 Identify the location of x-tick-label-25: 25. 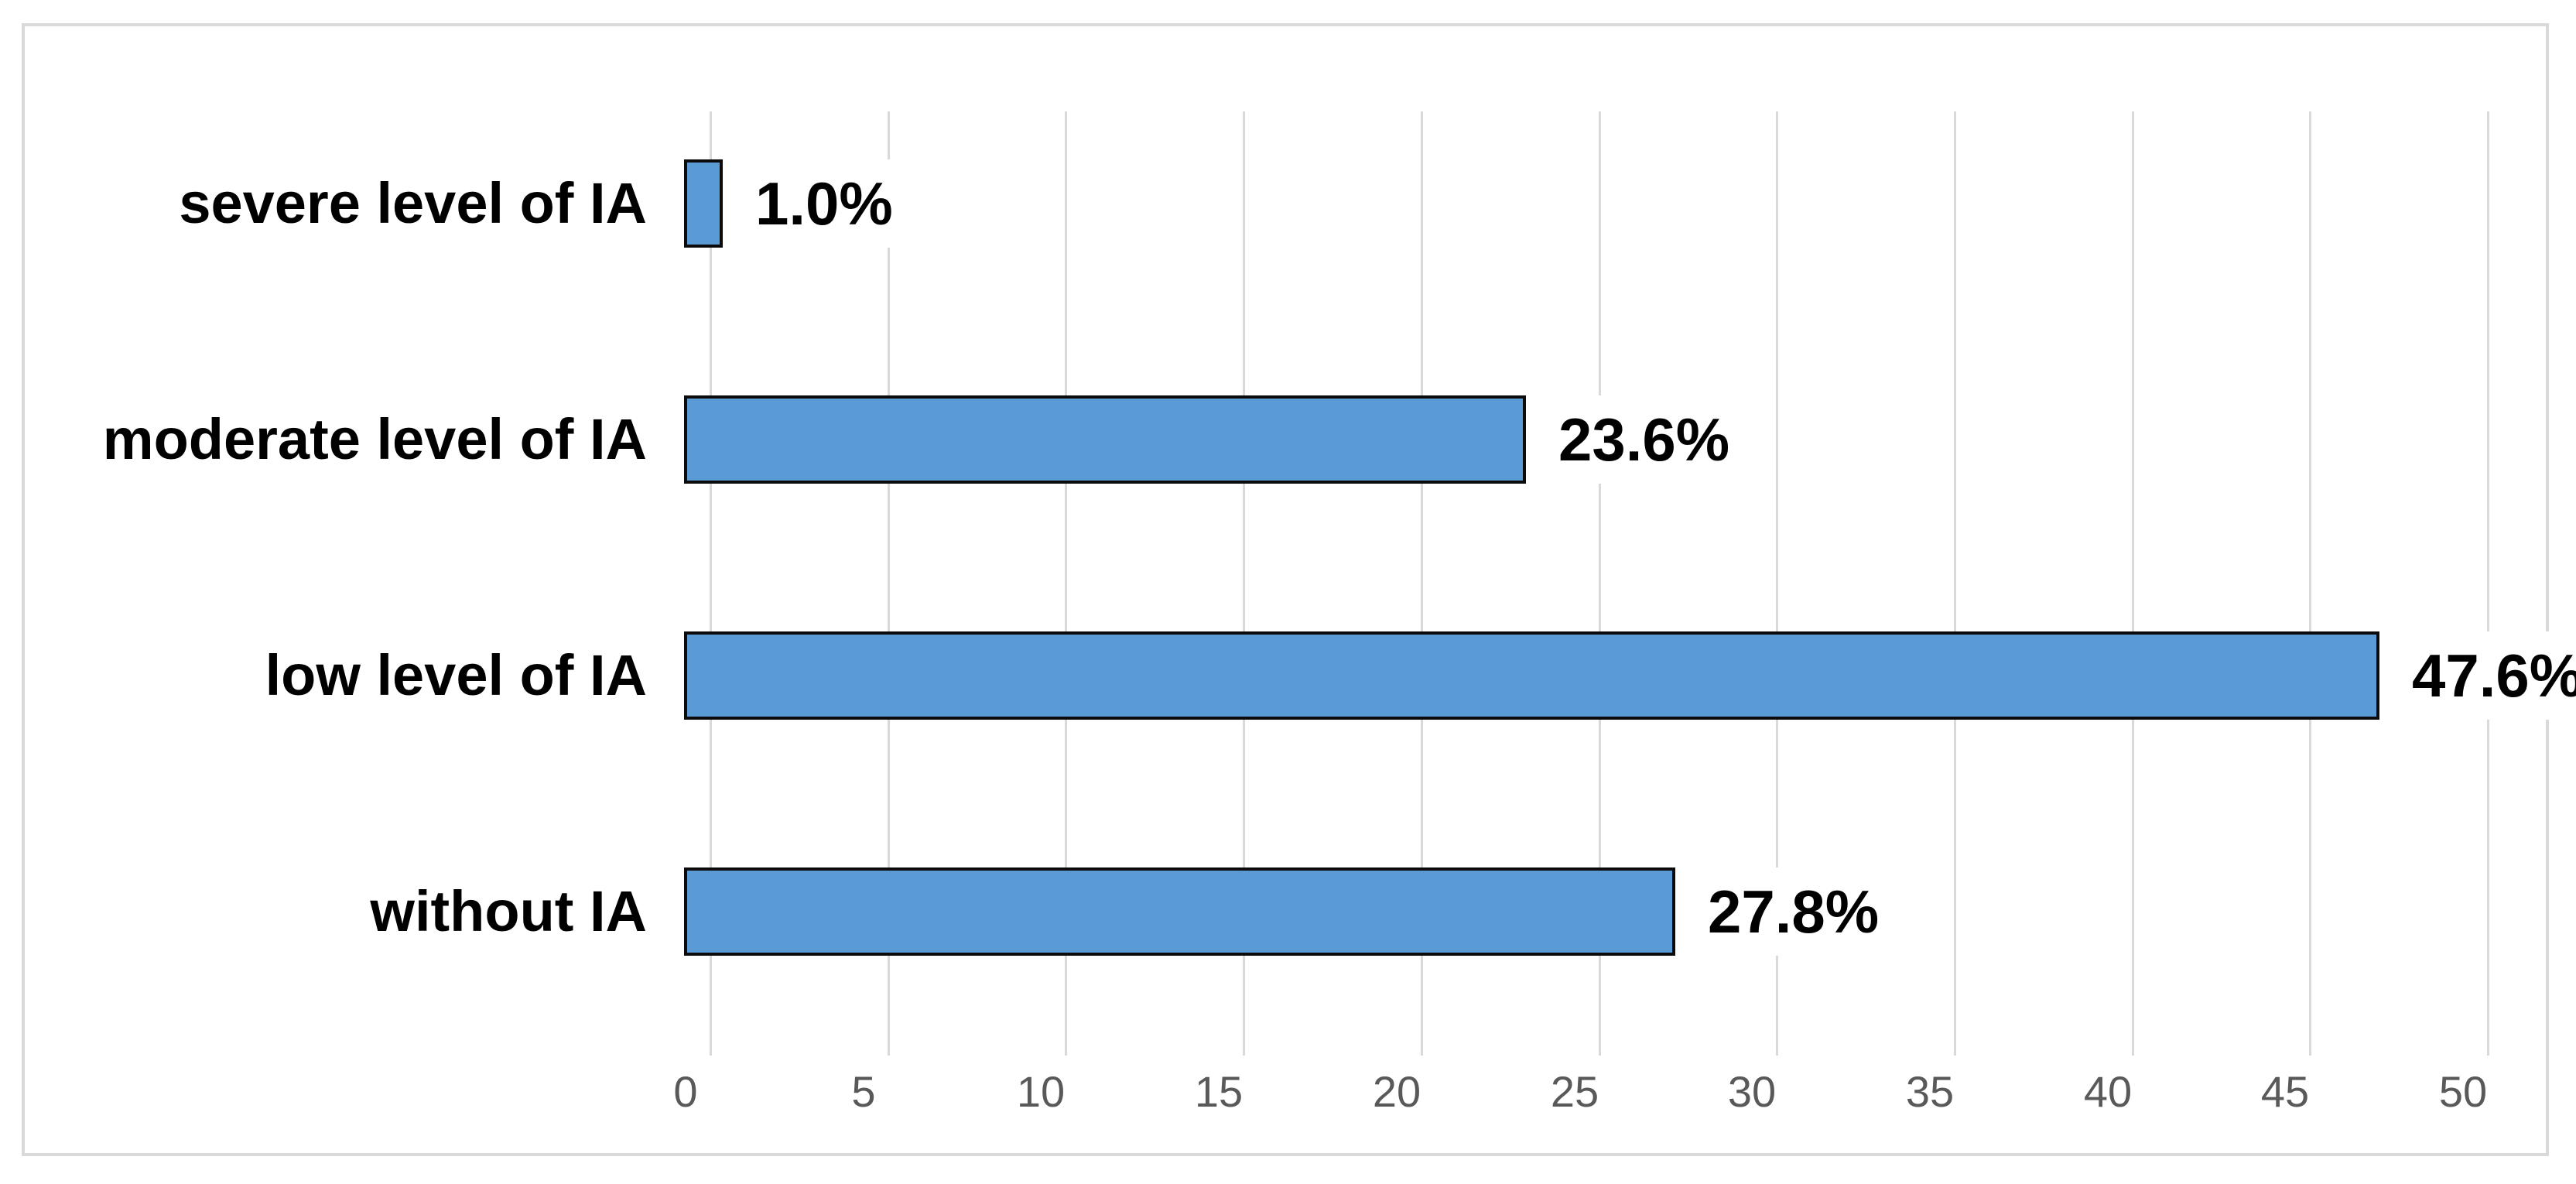
(1575, 1091).